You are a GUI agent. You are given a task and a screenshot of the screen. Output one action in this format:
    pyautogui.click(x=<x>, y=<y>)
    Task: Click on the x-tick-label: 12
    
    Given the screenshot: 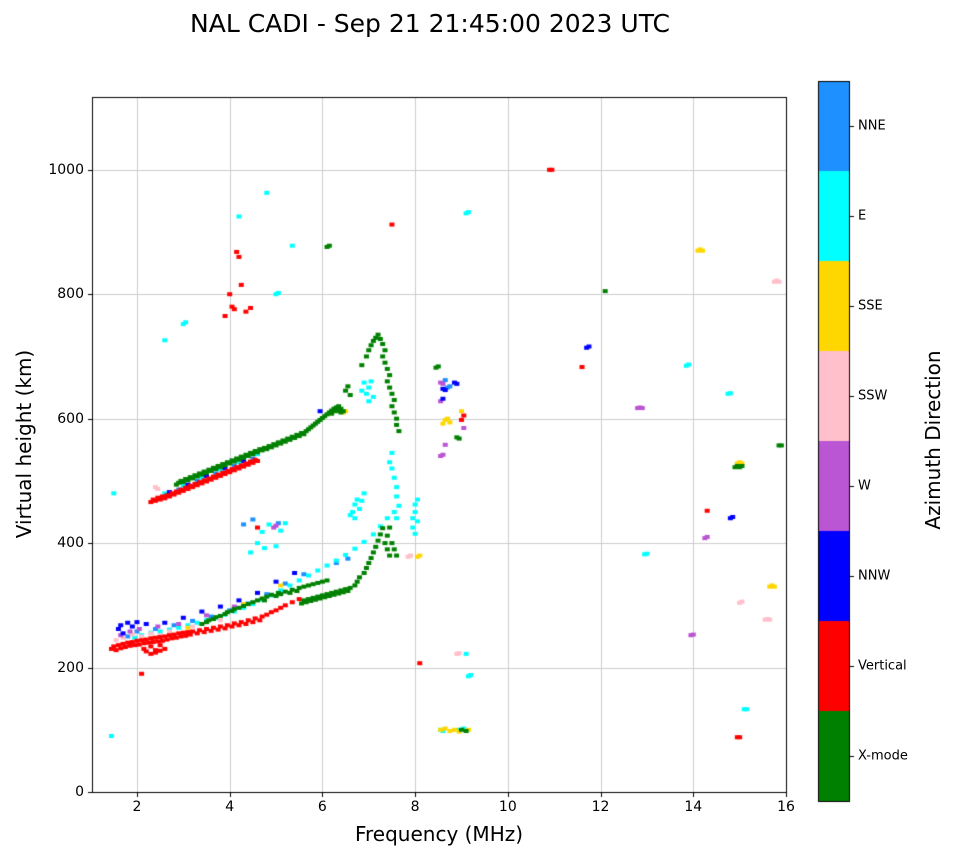 What is the action you would take?
    pyautogui.click(x=600, y=807)
    